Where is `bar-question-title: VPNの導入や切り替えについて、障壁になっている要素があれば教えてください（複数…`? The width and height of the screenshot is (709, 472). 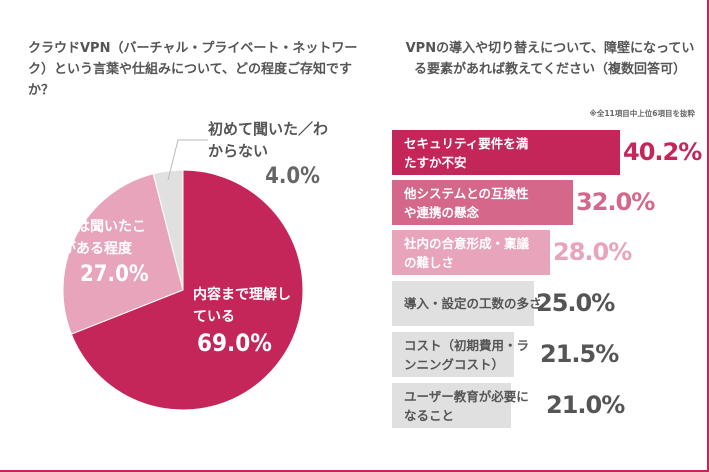 bar-question-title: VPNの導入や切り替えについて、障壁になっている要素があれば教えてください（複数… is located at coordinates (550, 59).